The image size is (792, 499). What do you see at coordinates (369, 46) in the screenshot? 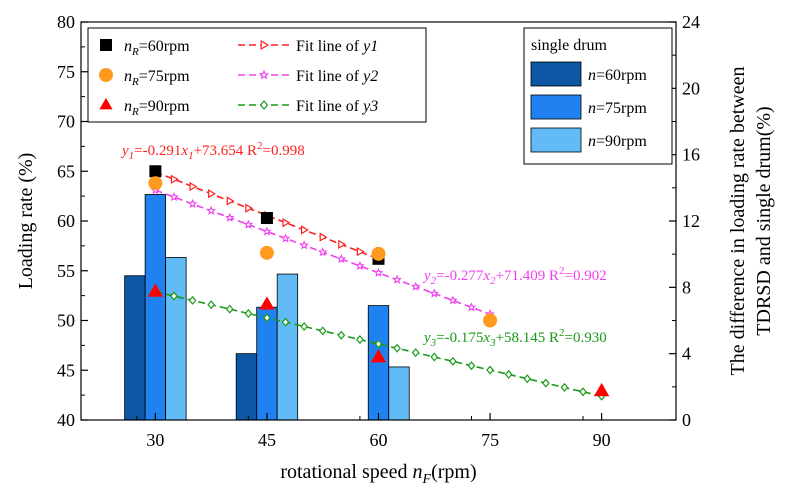
I see `legend-fit-var: y1` at bounding box center [369, 46].